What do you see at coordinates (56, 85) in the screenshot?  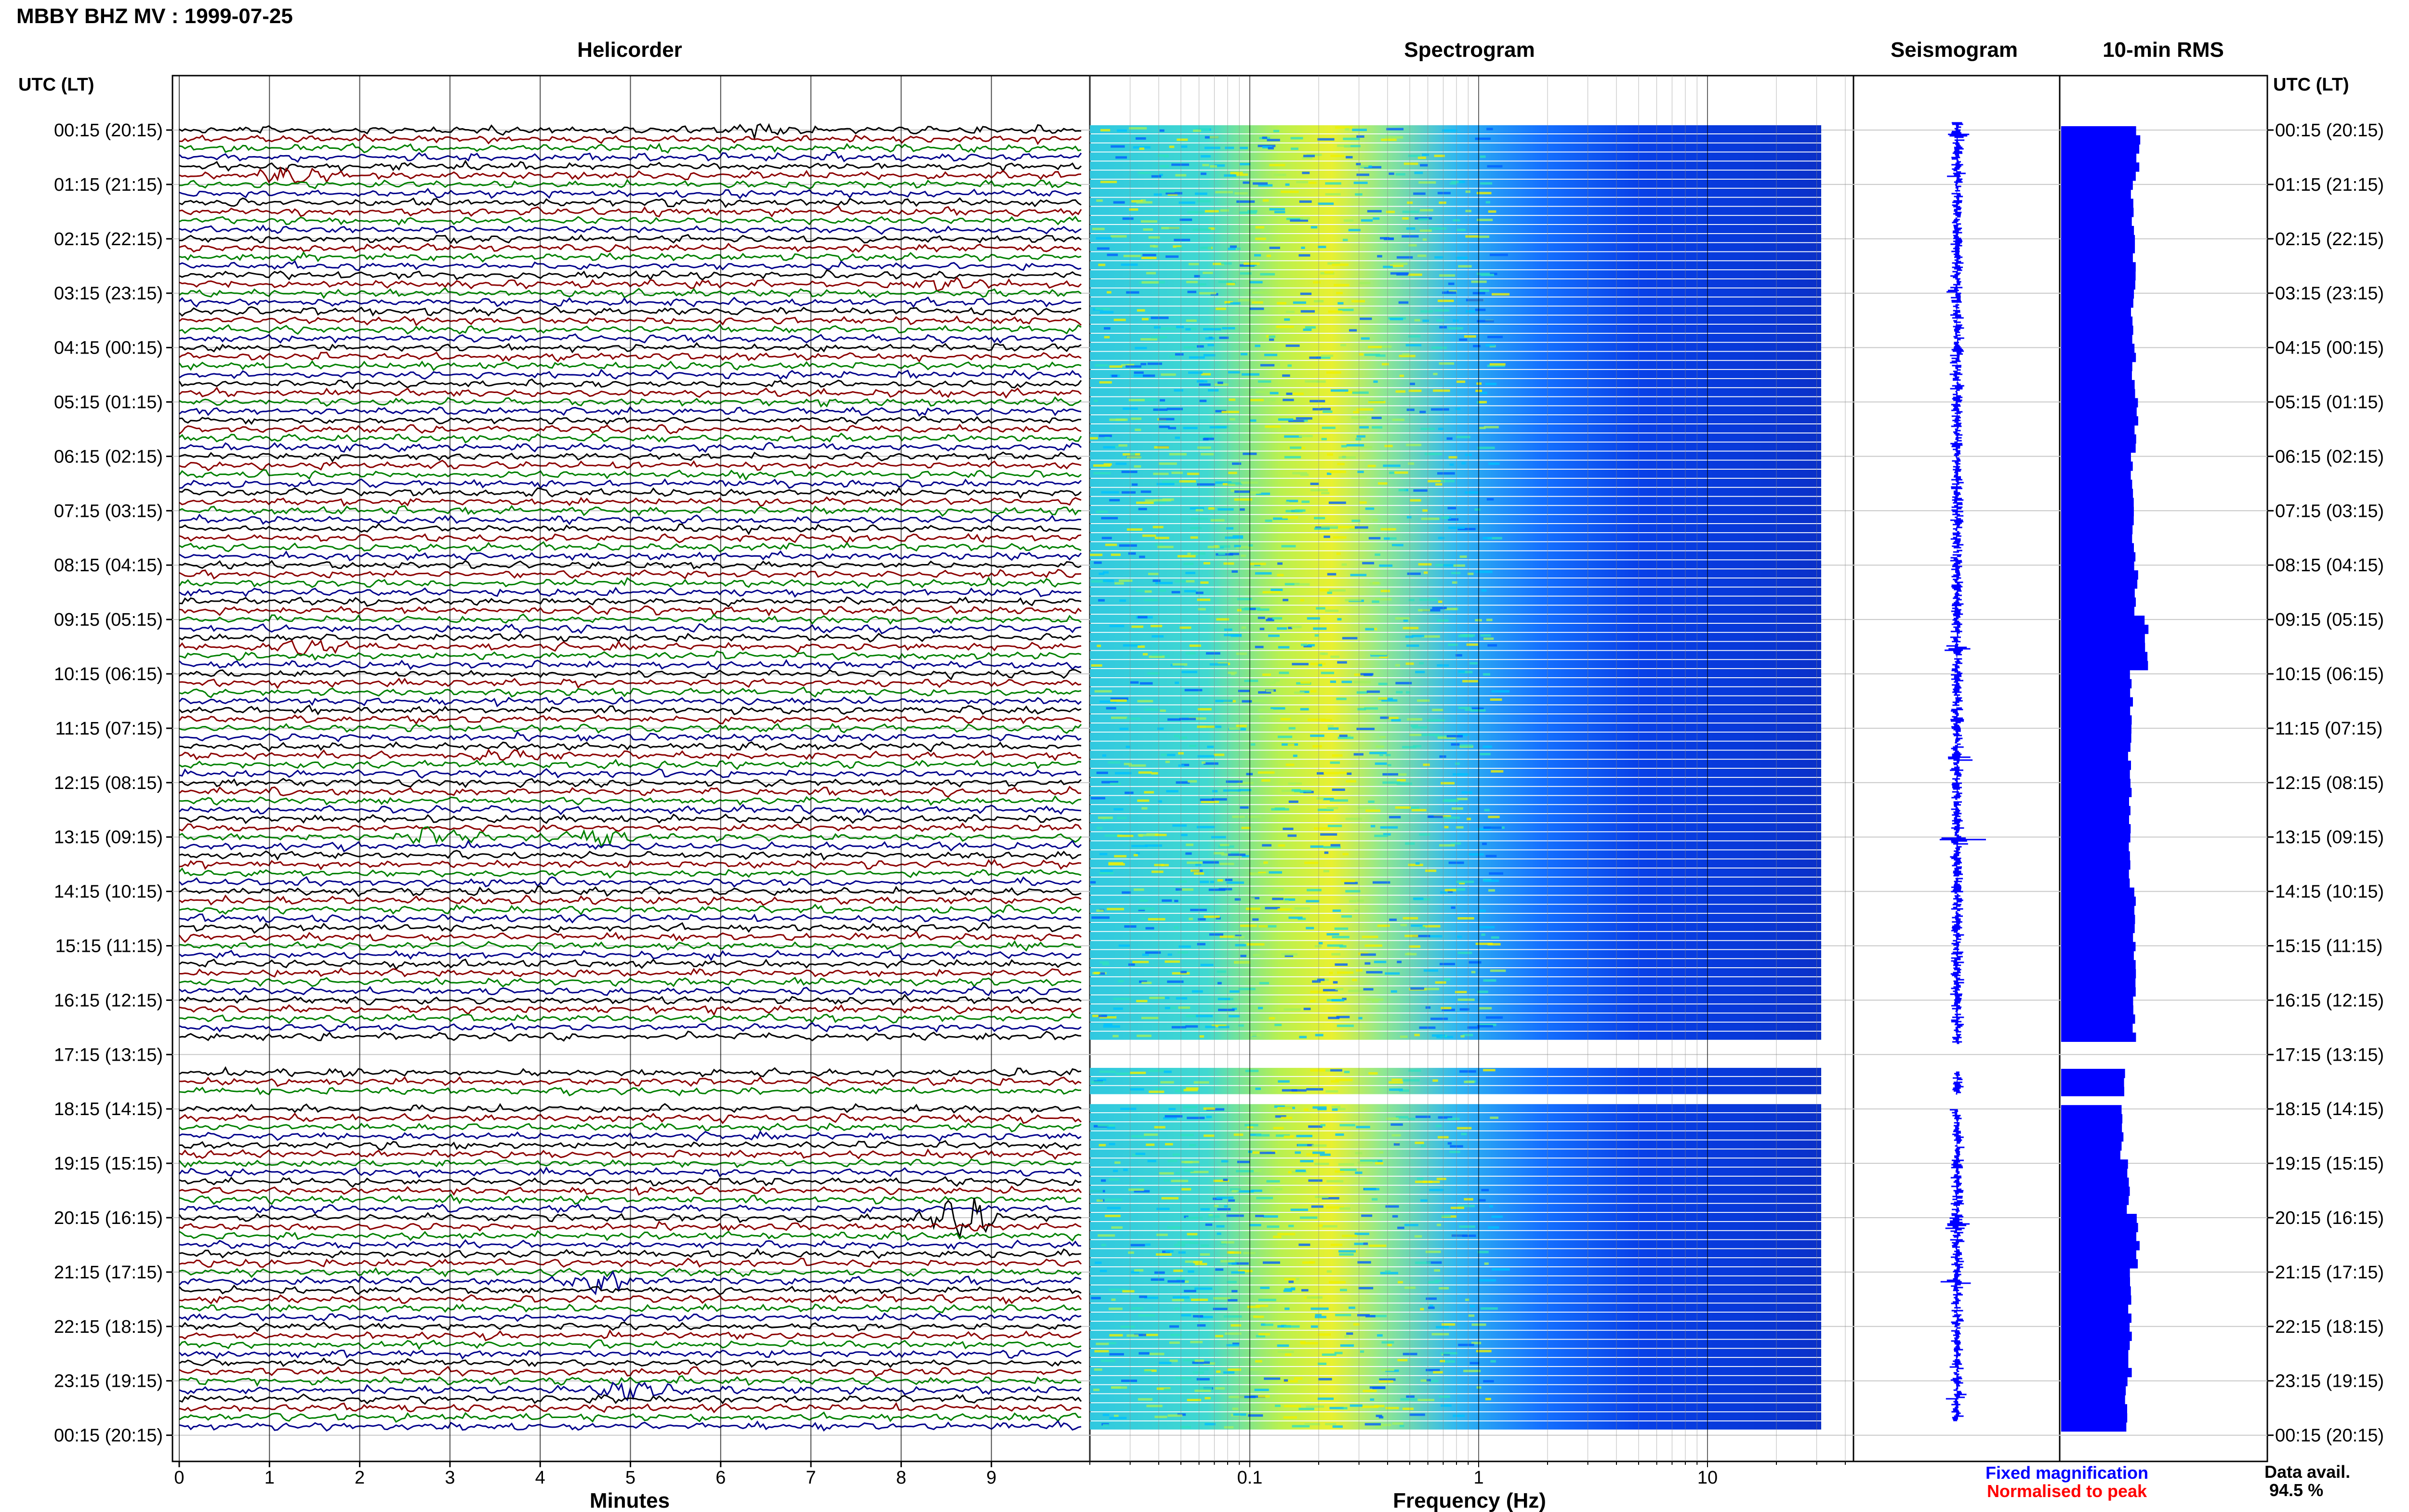 I see `utc-lt-label-left: UTC (LT)` at bounding box center [56, 85].